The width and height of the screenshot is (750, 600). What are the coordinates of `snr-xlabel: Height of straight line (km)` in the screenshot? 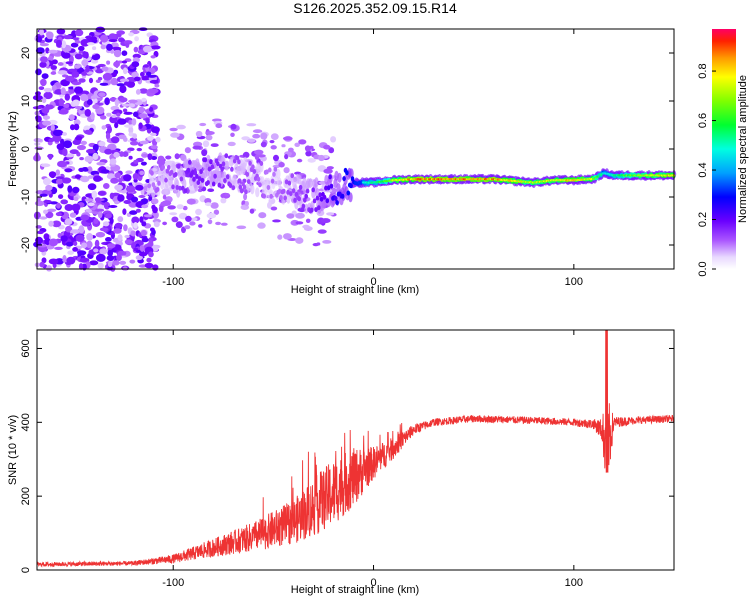 It's located at (355, 590).